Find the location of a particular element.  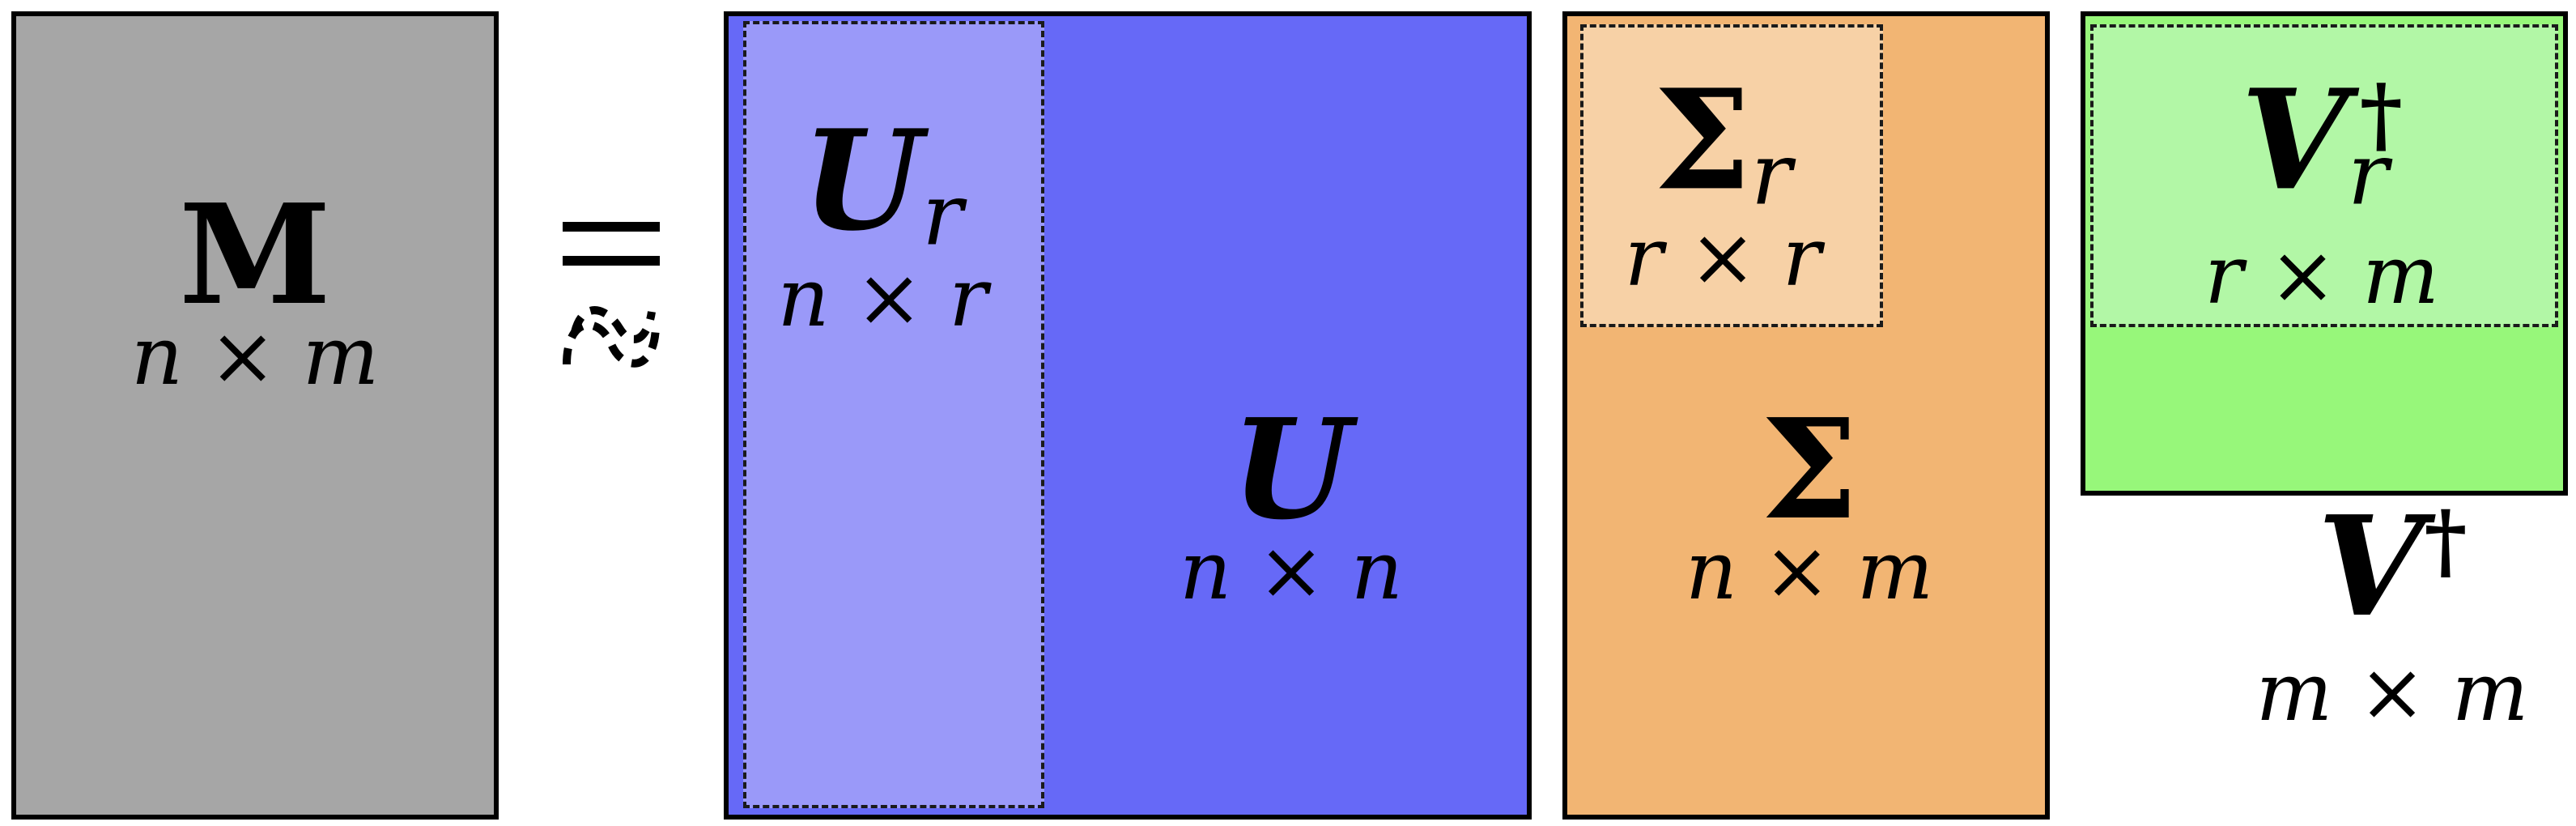

matrix-v-r-base: V is located at coordinates (2294, 140).